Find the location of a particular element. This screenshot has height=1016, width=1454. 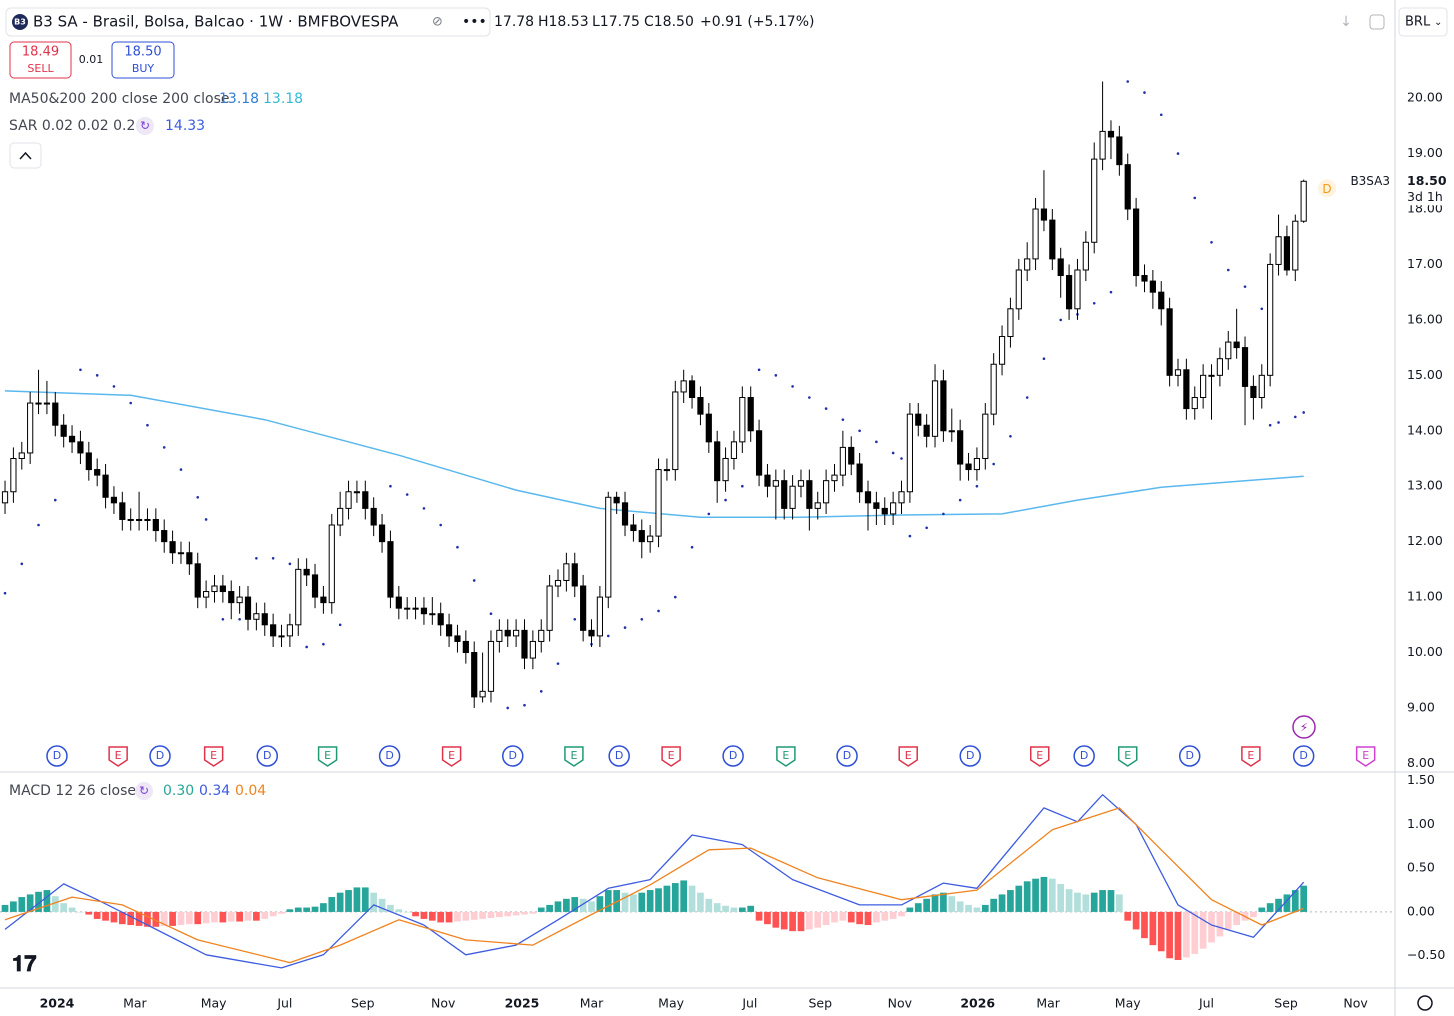

symbol-box is located at coordinates (248, 22).